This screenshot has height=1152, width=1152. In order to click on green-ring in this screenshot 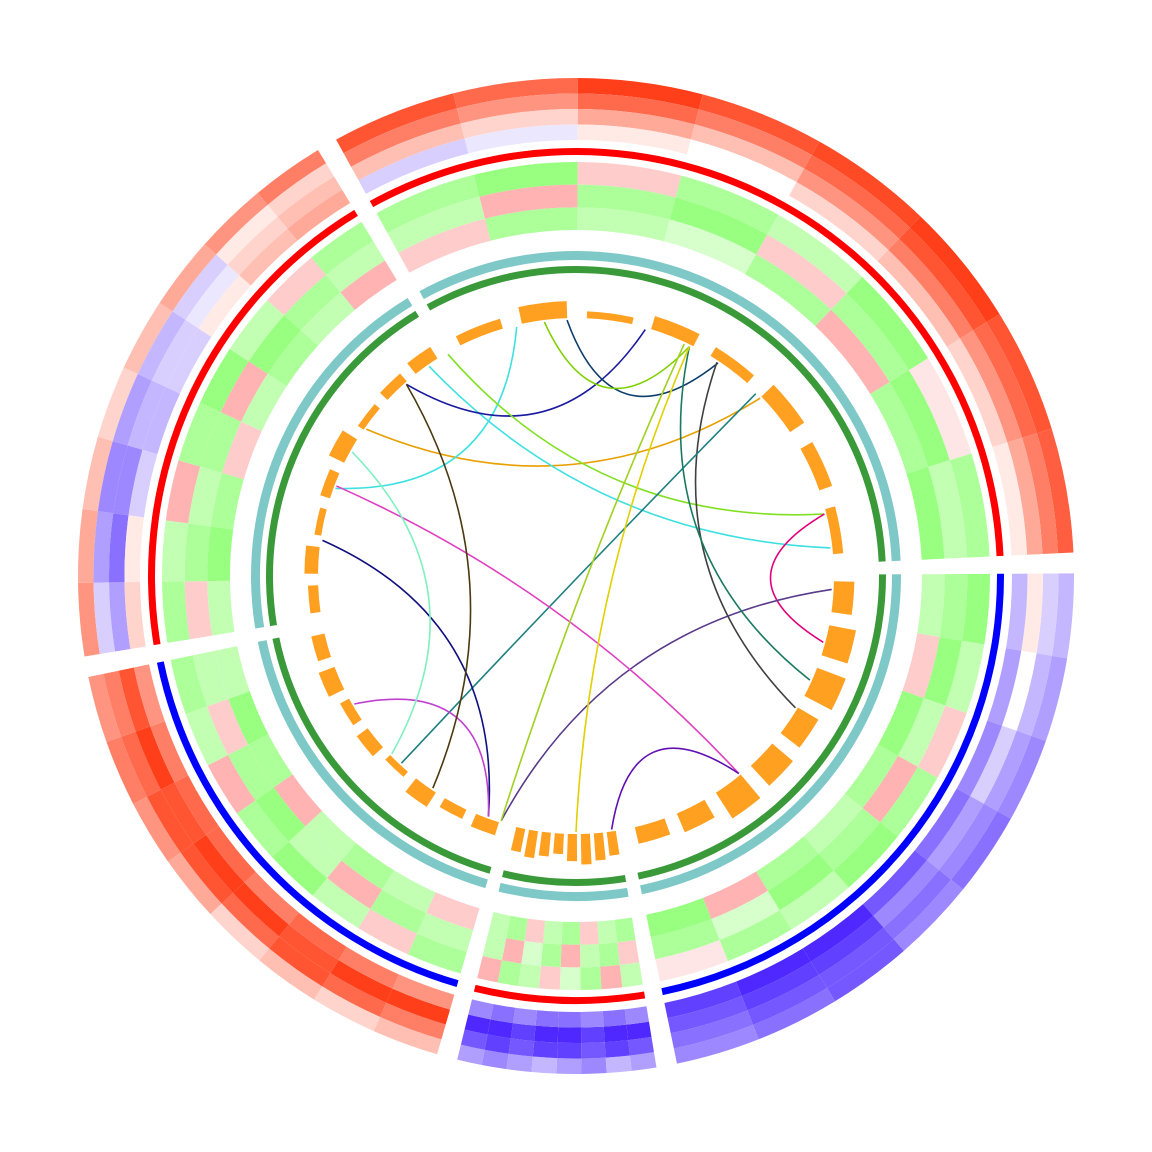, I will do `click(656, 414)`.